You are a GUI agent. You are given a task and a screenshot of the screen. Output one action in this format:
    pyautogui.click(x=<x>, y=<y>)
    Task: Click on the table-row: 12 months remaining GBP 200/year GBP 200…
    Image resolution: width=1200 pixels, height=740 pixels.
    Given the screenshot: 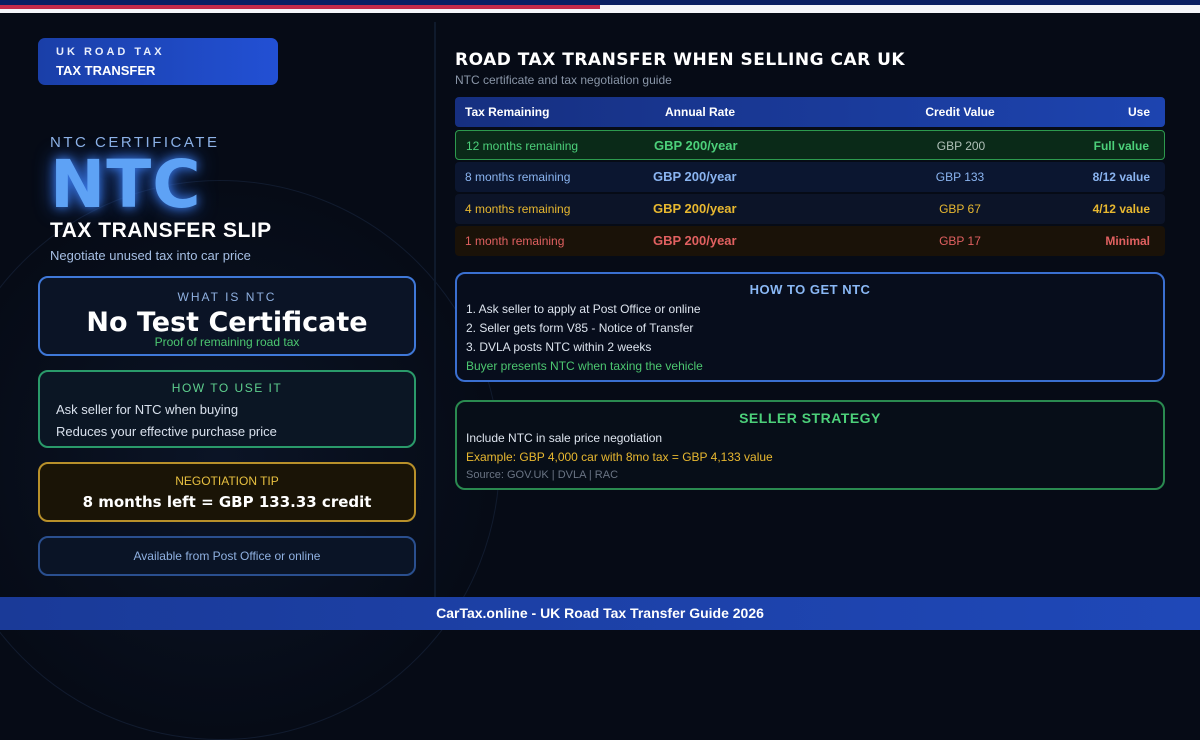 What is the action you would take?
    pyautogui.click(x=810, y=145)
    